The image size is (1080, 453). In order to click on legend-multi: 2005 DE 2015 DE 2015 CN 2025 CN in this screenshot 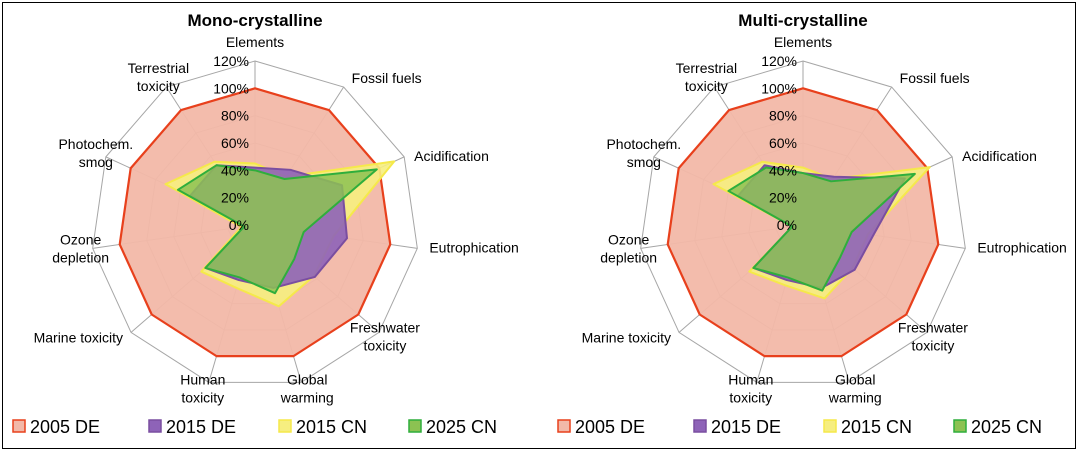, I will do `click(799, 427)`.